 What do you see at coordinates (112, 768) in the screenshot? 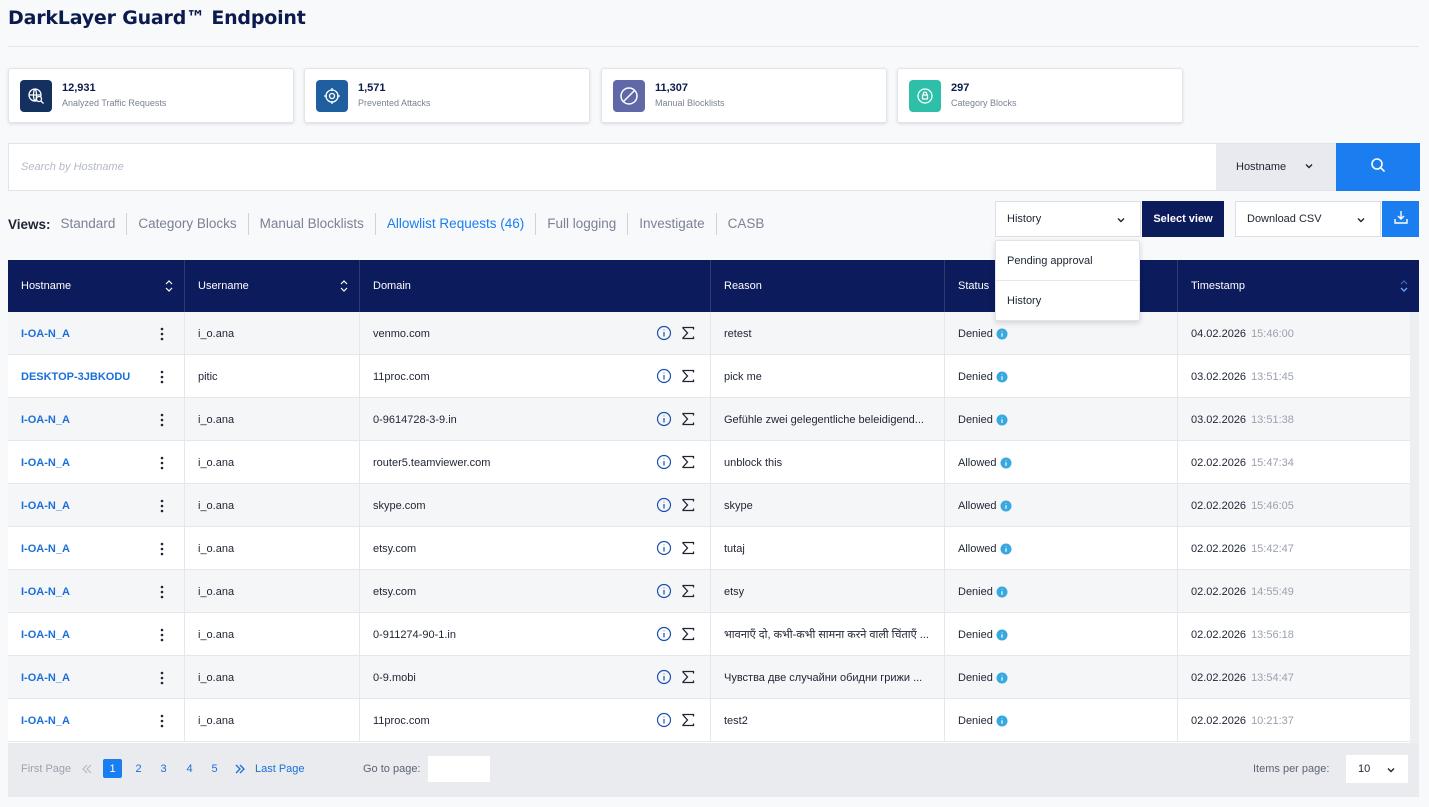
I see `page-1: 1` at bounding box center [112, 768].